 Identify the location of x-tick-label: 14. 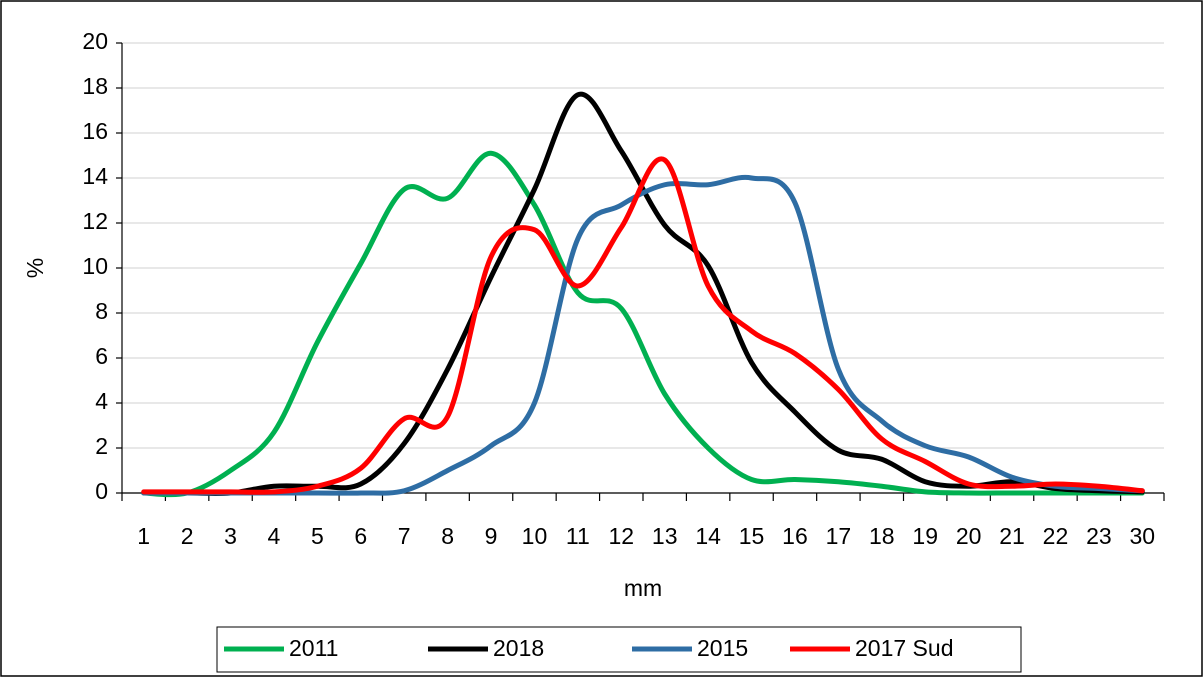
(708, 536).